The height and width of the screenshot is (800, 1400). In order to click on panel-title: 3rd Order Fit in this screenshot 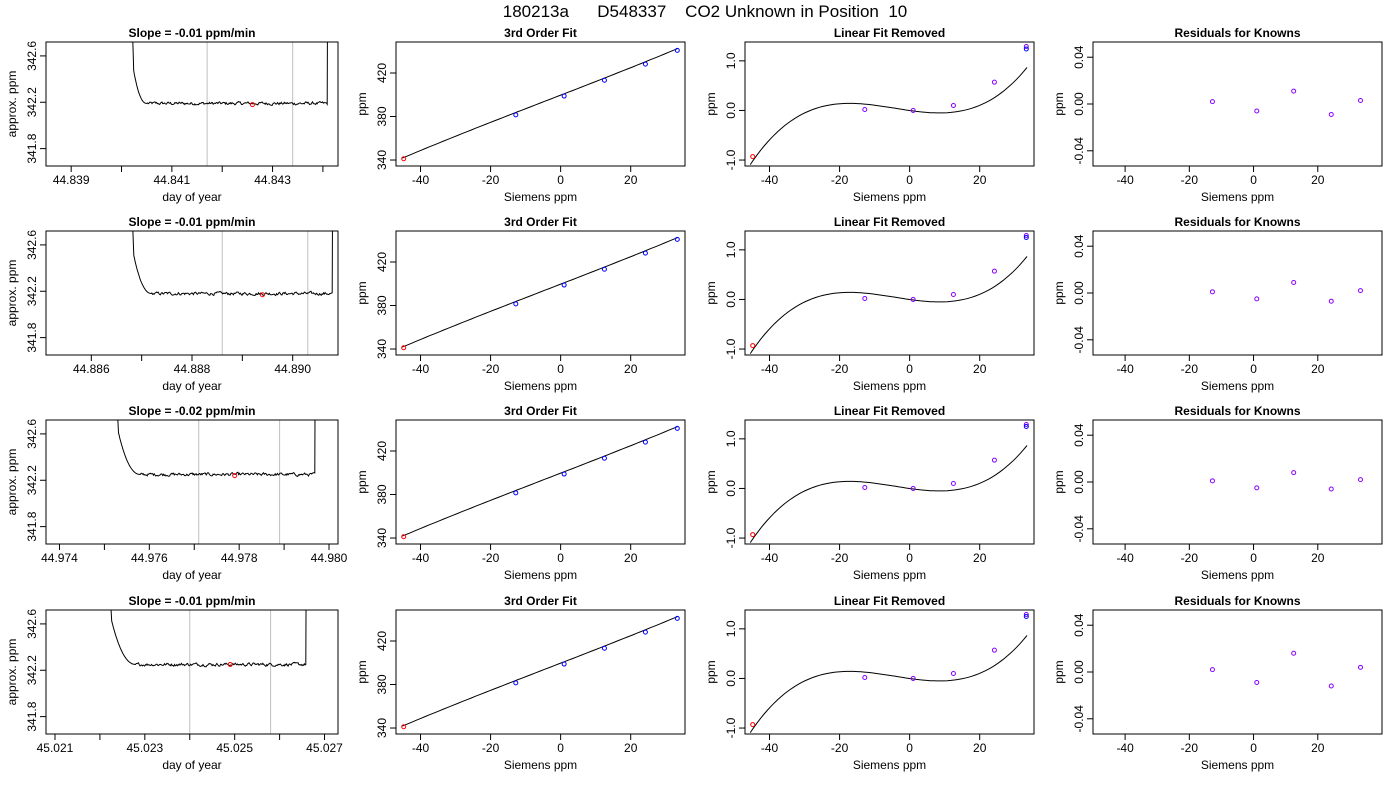, I will do `click(540, 33)`.